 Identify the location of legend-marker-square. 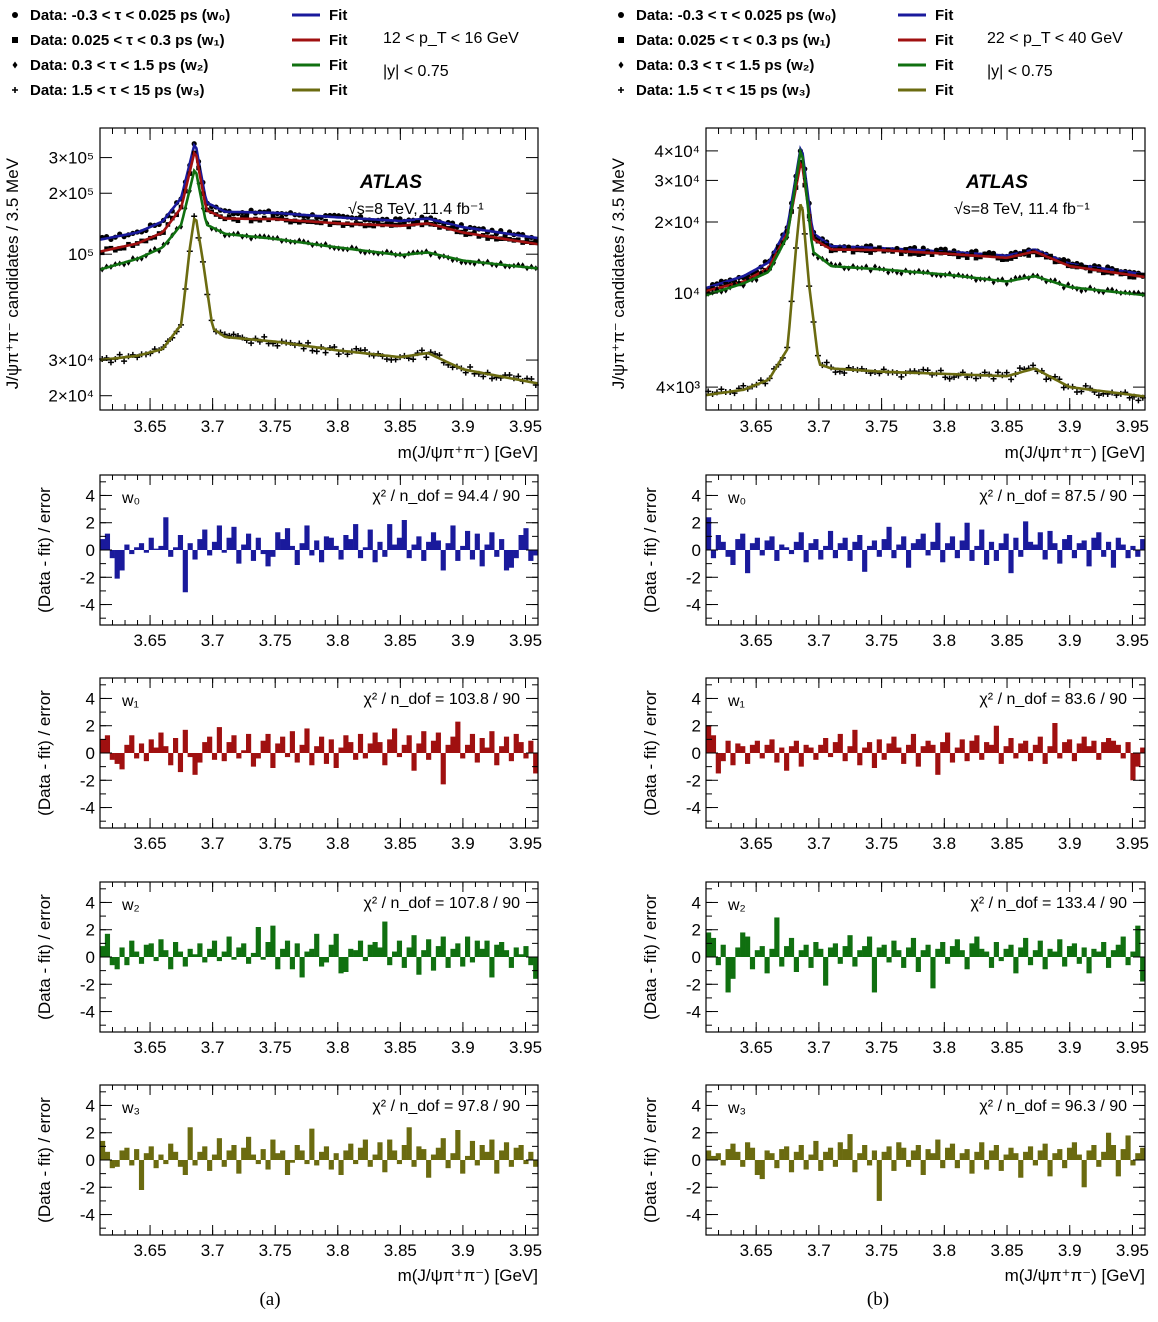
(15, 40).